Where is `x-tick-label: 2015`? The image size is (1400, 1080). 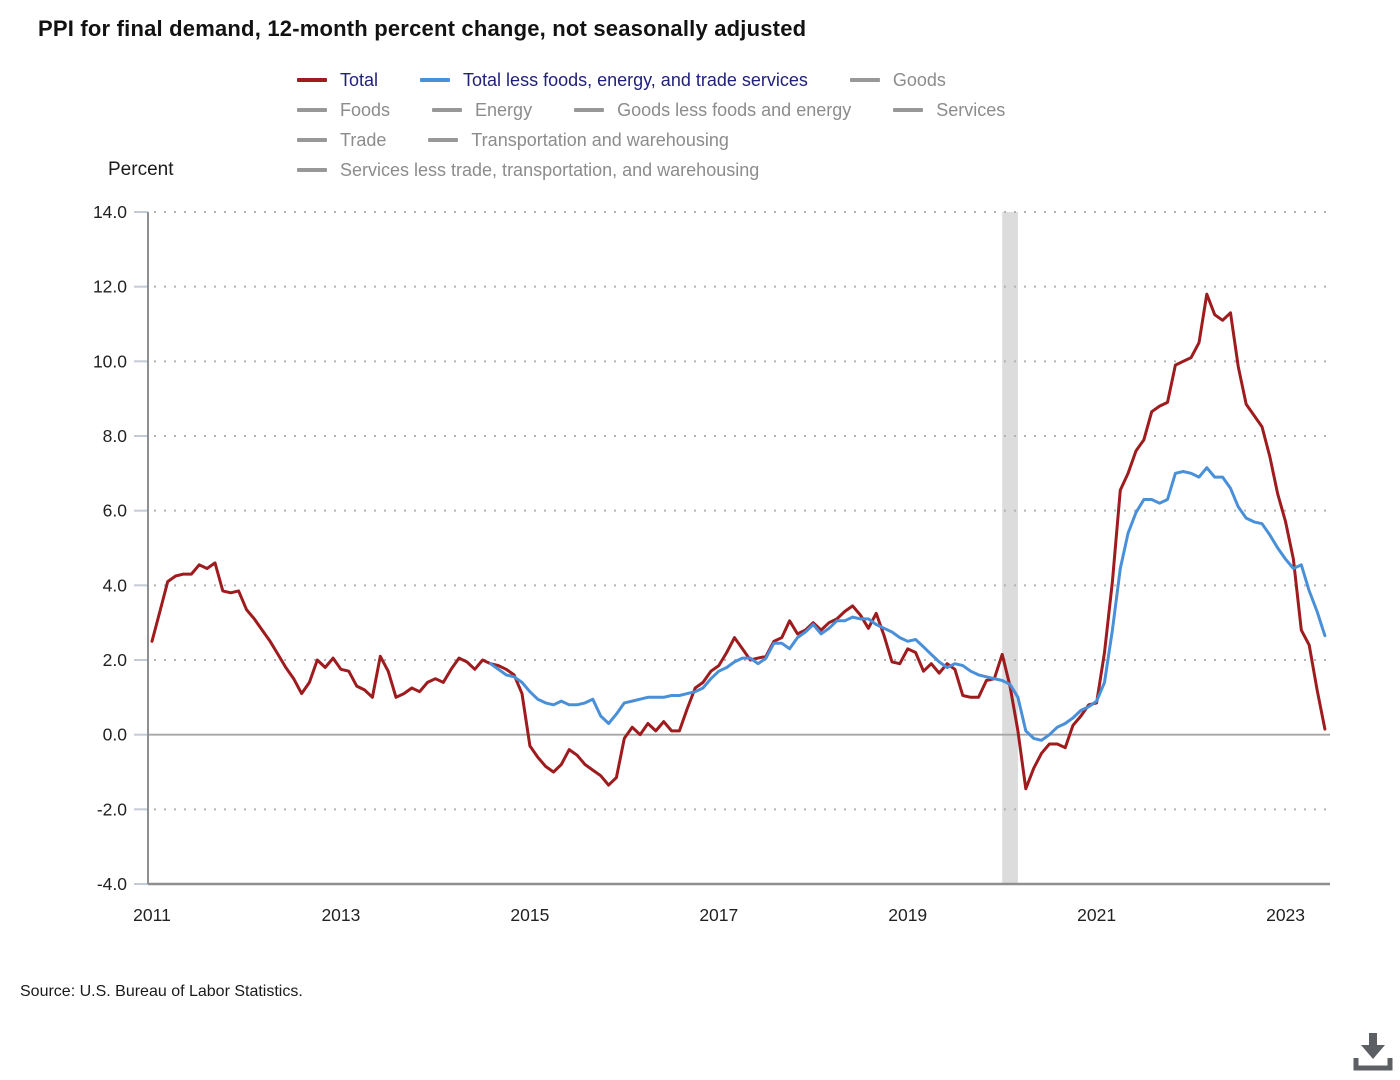
x-tick-label: 2015 is located at coordinates (529, 915).